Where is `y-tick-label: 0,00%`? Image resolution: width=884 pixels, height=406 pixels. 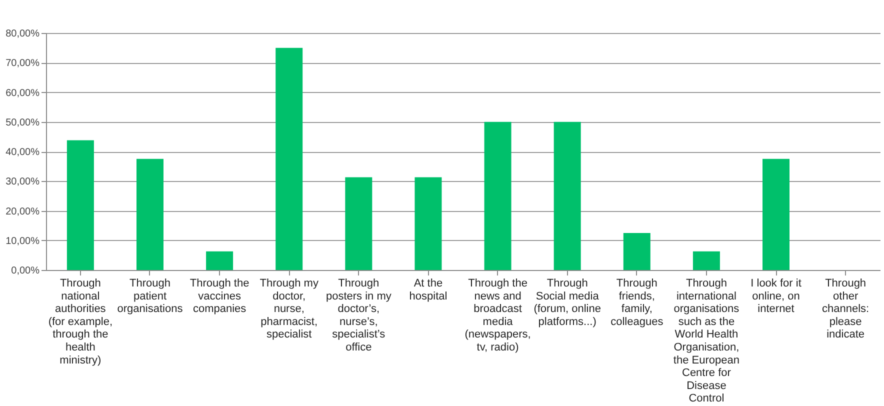 y-tick-label: 0,00% is located at coordinates (25, 271).